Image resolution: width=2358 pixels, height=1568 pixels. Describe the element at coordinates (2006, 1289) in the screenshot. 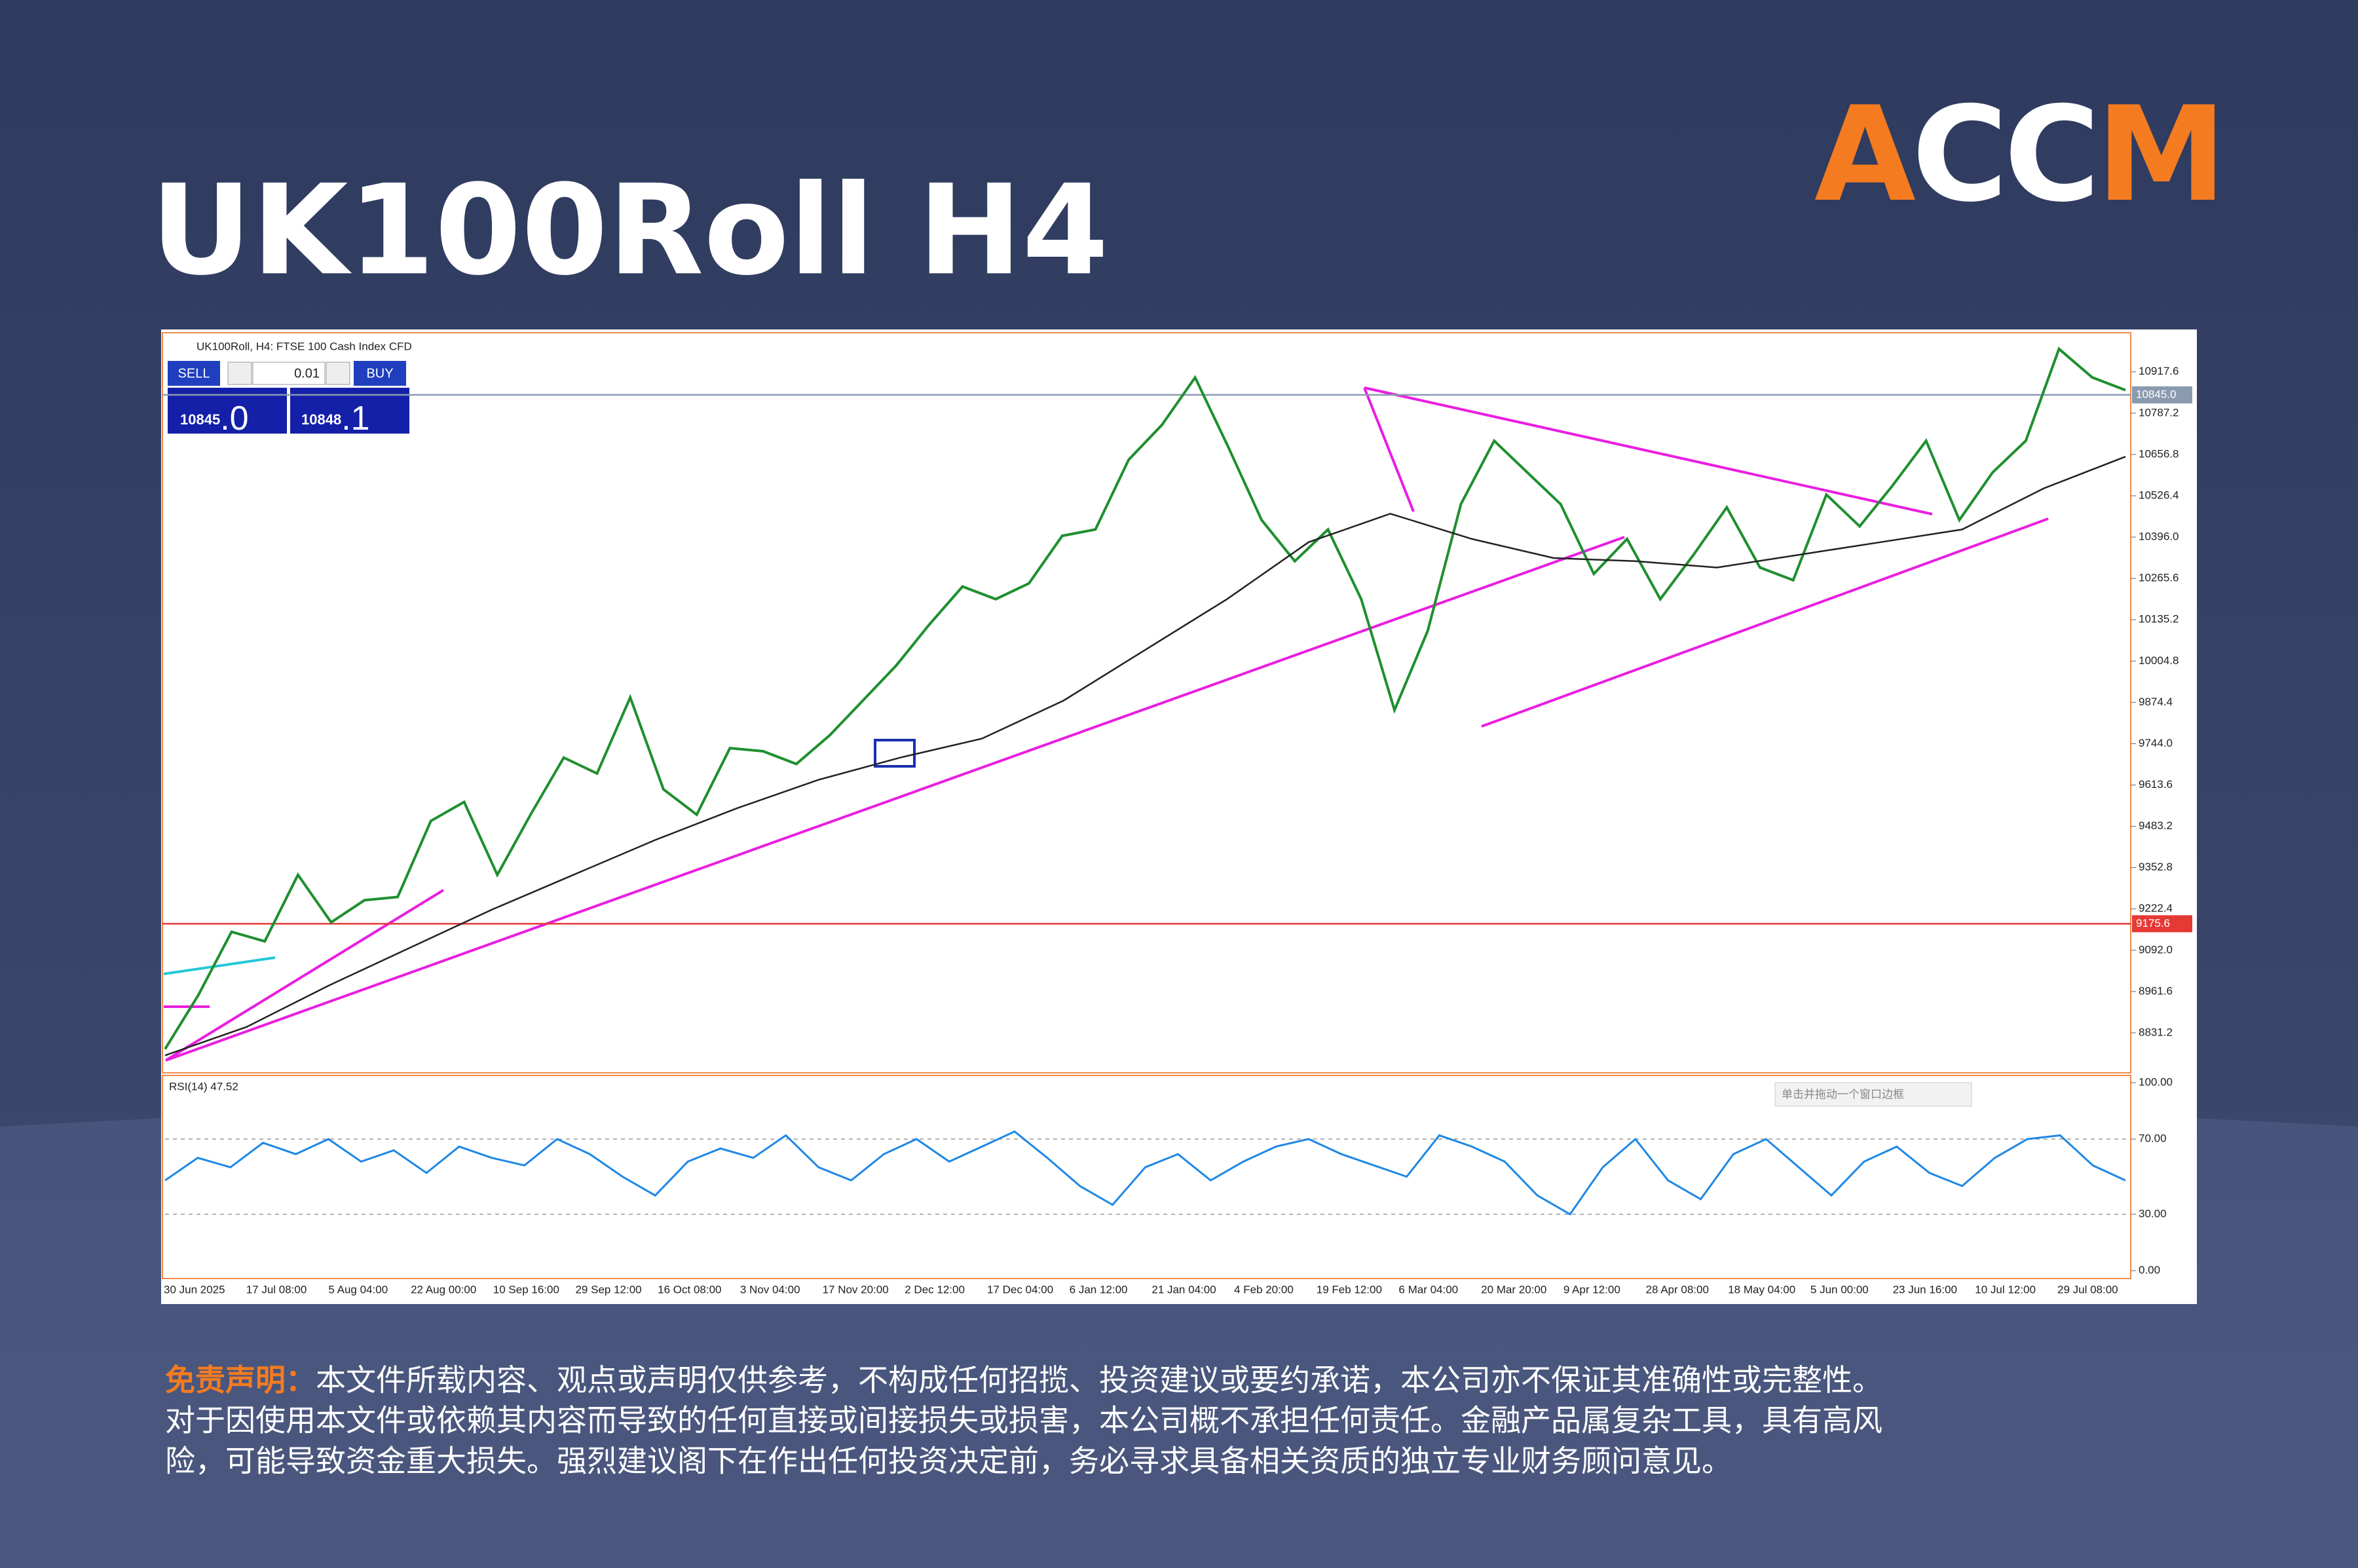

I see `x-tick-label: 10 Jul 12:00` at that location.